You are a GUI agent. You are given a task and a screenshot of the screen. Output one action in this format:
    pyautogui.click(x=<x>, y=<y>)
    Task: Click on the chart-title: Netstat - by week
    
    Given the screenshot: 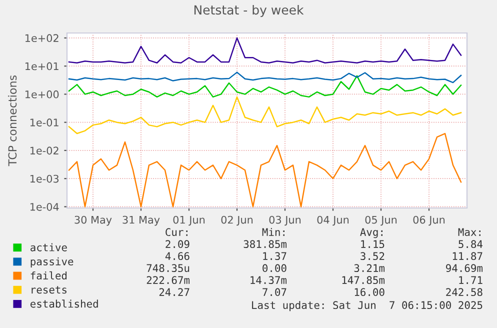 What is the action you would take?
    pyautogui.click(x=249, y=11)
    